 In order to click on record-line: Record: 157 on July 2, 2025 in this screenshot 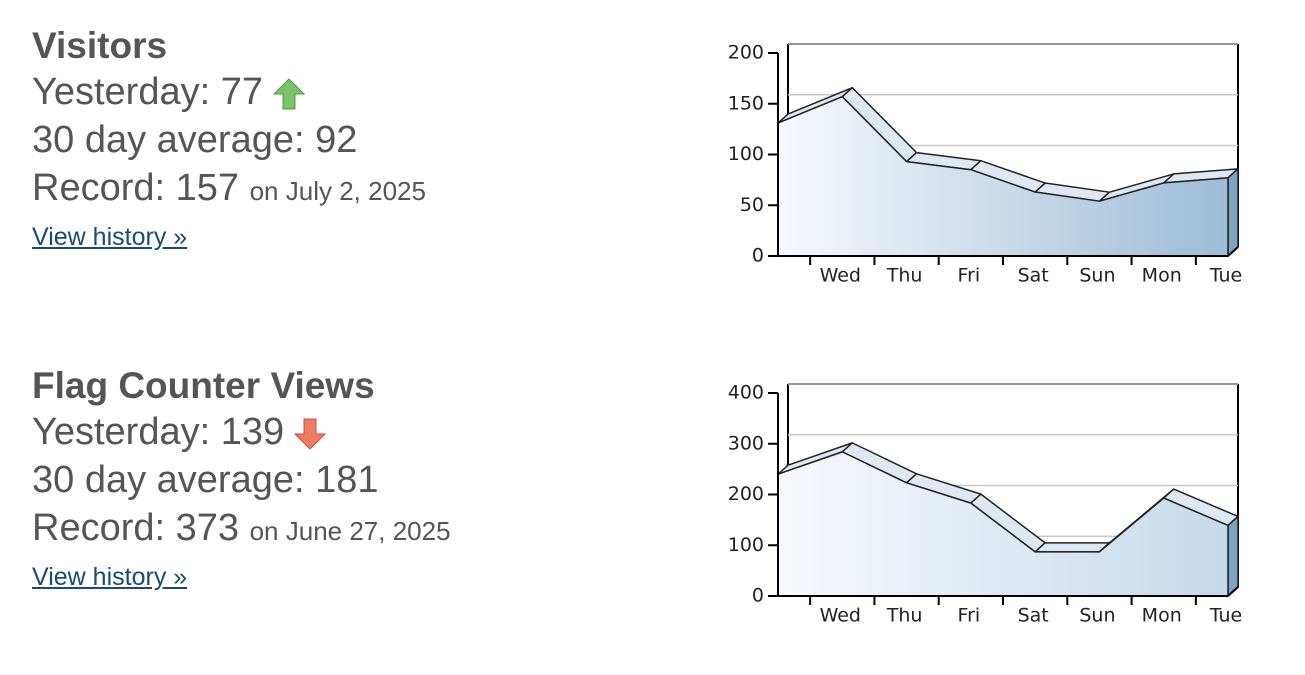, I will do `click(229, 189)`.